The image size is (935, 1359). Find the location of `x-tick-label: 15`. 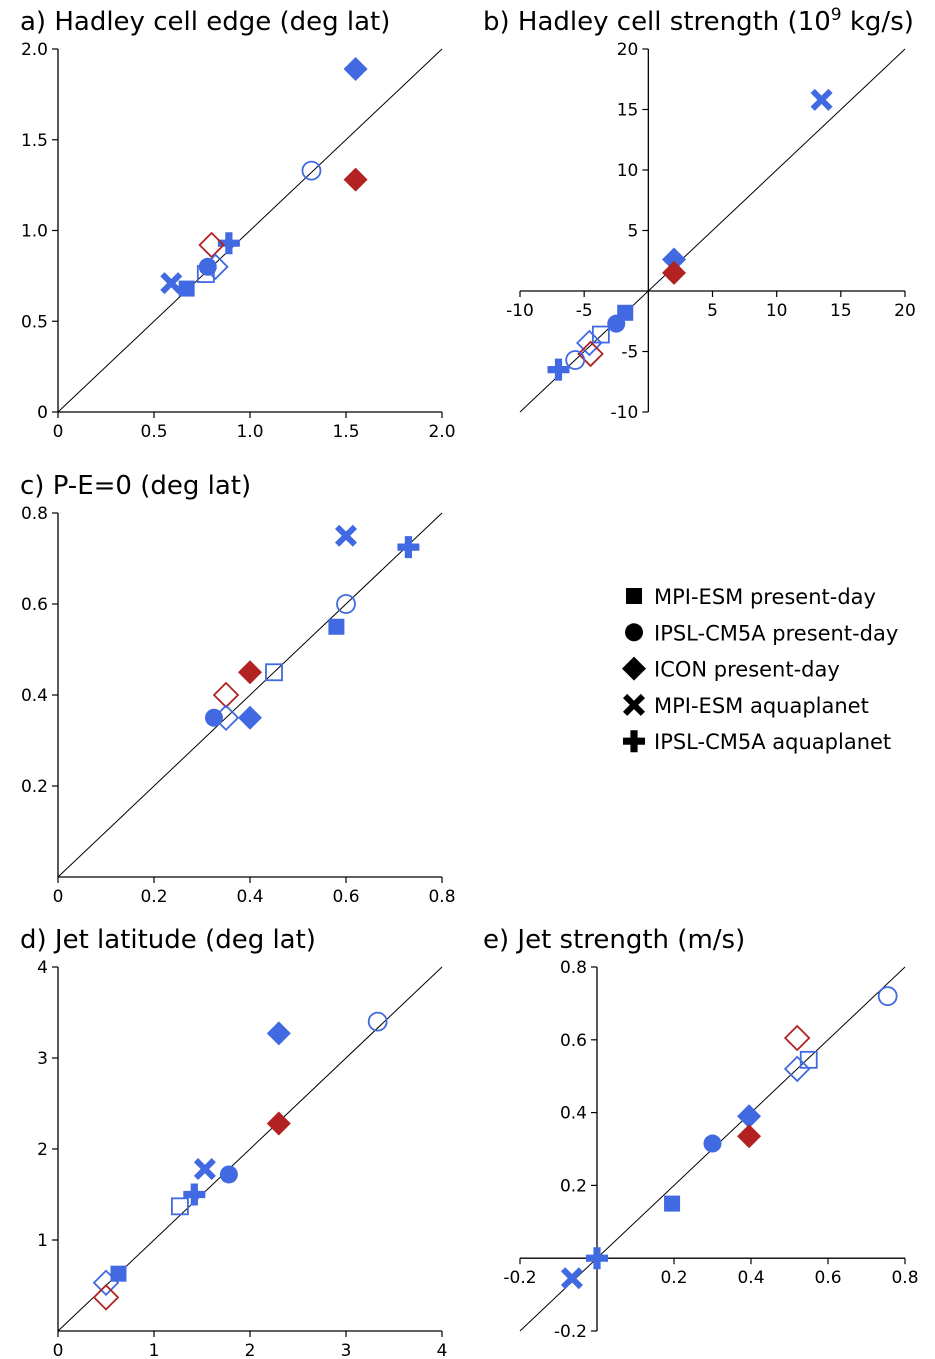

x-tick-label: 15 is located at coordinates (841, 311).